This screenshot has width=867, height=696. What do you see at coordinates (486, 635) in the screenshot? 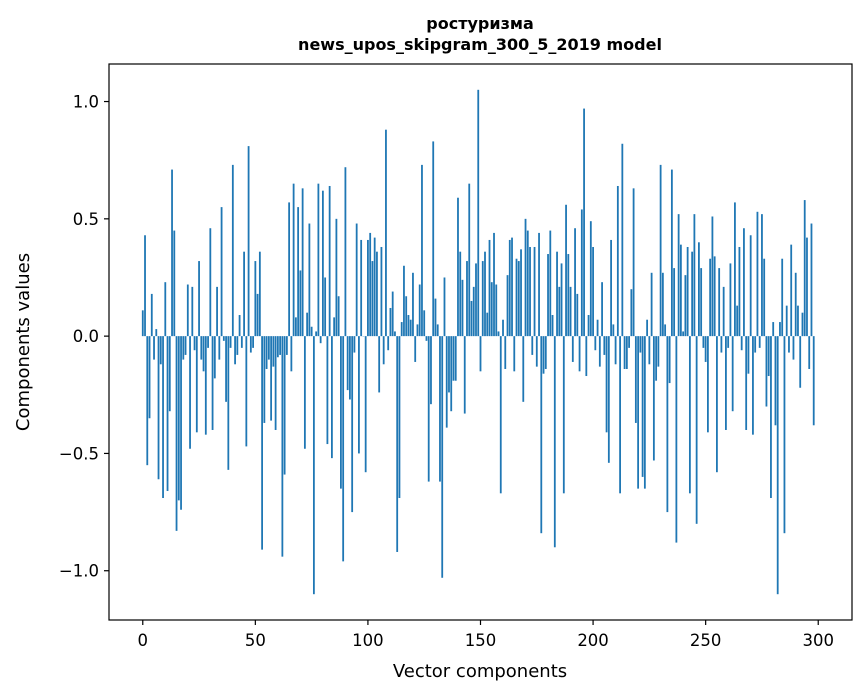
I see `x-axis-ticks: 0 50 100 150 200 250 300` at bounding box center [486, 635].